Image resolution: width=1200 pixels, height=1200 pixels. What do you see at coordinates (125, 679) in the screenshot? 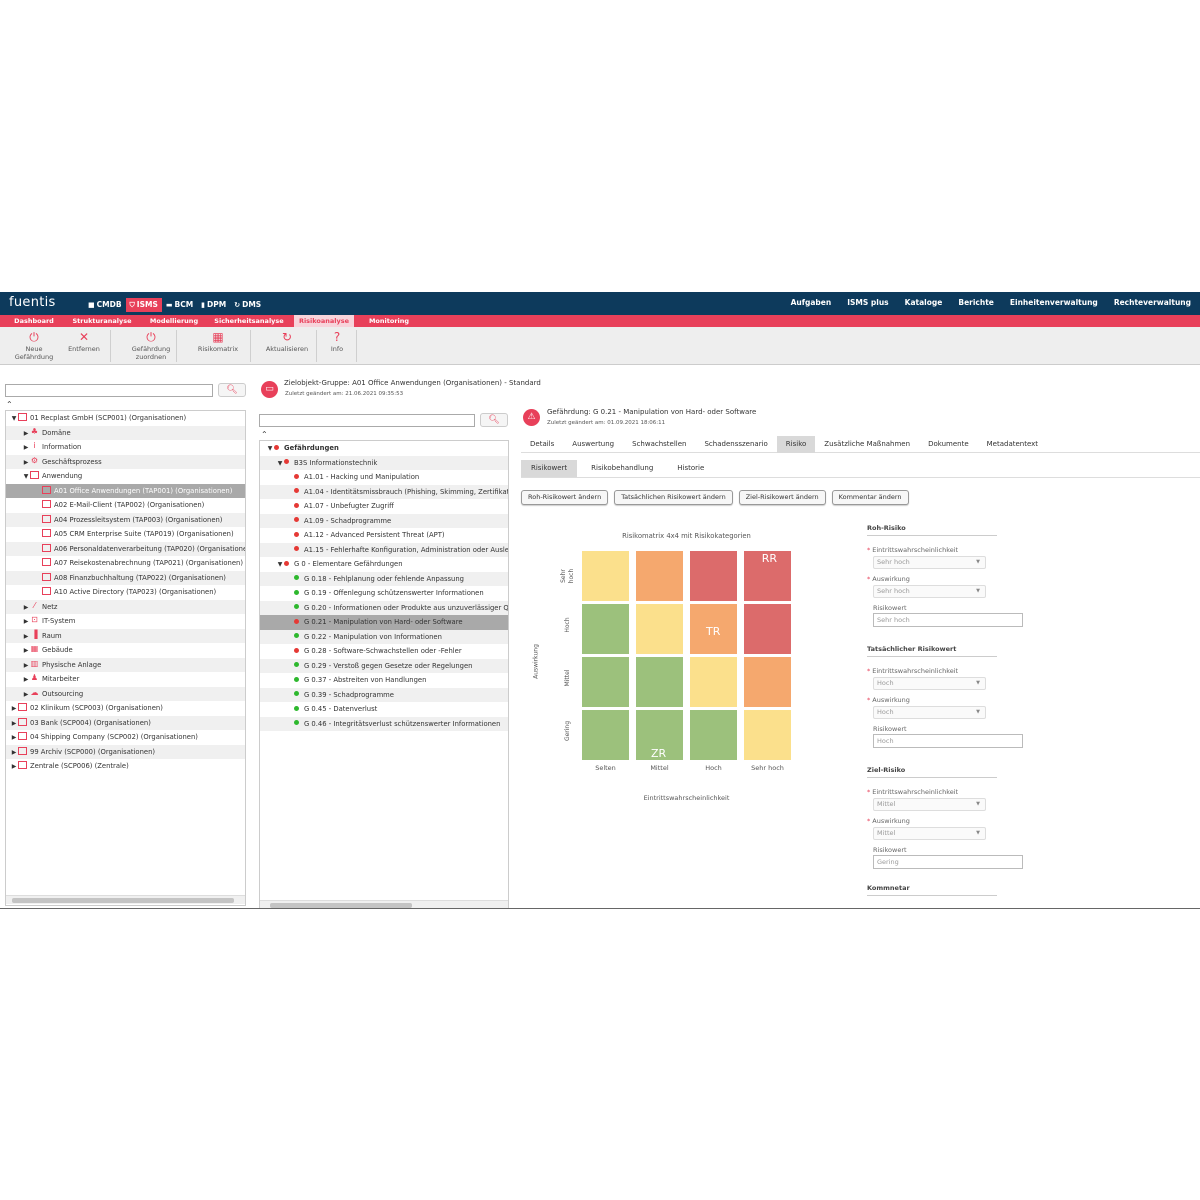
I see `tree-row: ▶ ♟ Mitarbeiter` at bounding box center [125, 679].